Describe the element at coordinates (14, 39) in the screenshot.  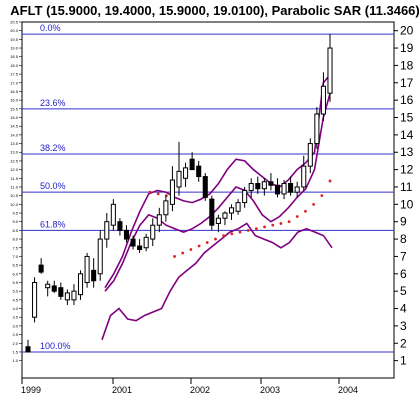
I see `y-left-tick-label: 19.5` at that location.